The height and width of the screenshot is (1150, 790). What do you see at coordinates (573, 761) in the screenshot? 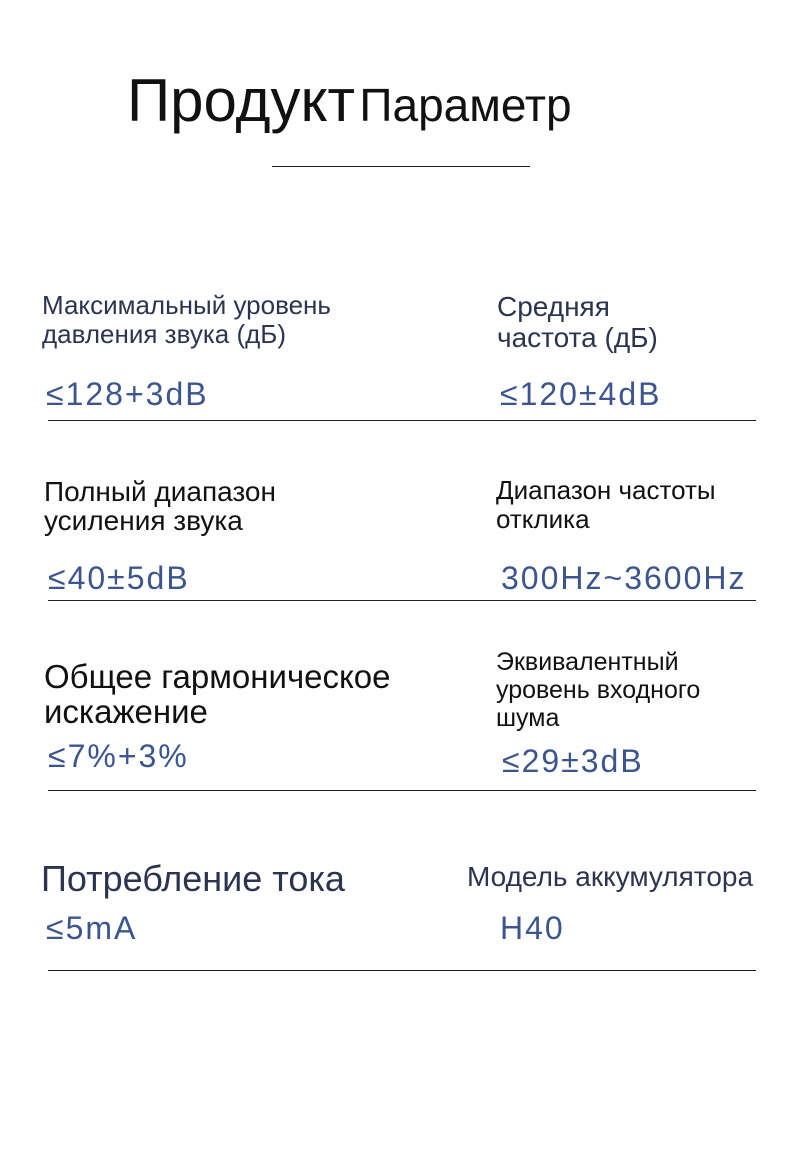
I see `spec-value-input-noise: ≤29±3dB` at bounding box center [573, 761].